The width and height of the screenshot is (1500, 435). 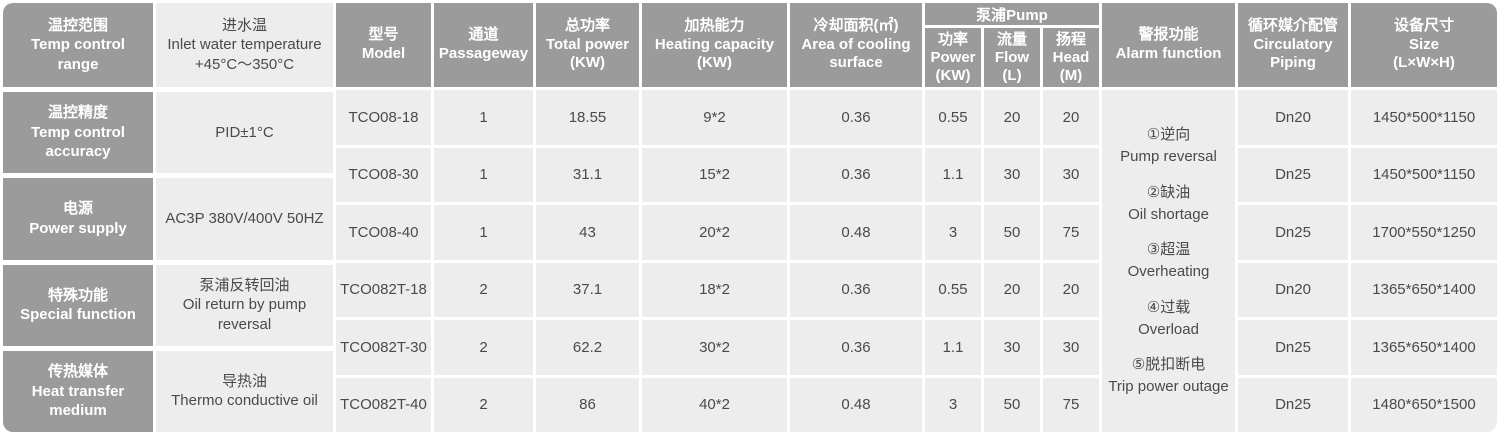 What do you see at coordinates (78, 45) in the screenshot?
I see `left-label-temp-control-range: 温控范围 Temp control range` at bounding box center [78, 45].